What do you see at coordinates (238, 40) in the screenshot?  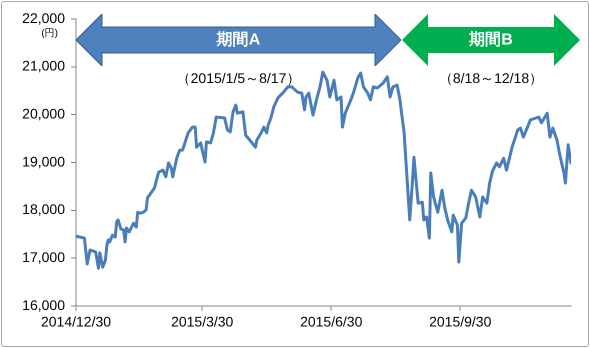 I see `annotation: 期間A` at bounding box center [238, 40].